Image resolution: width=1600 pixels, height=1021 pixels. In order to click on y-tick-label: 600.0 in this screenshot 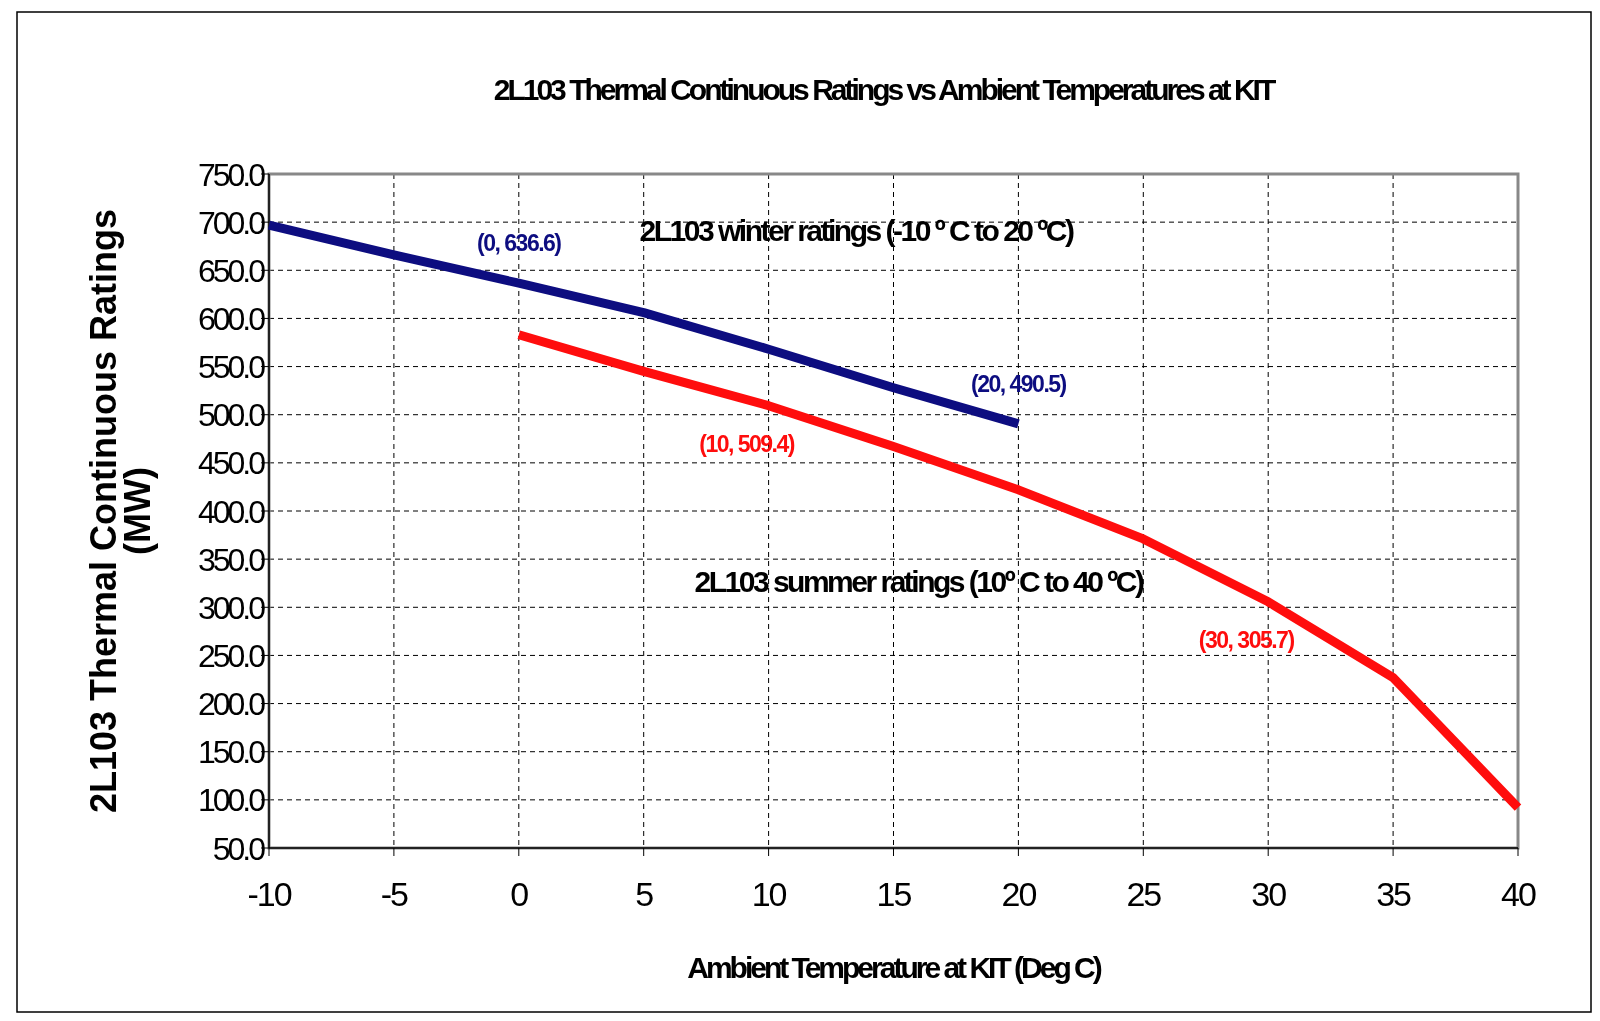, I will do `click(231, 318)`.